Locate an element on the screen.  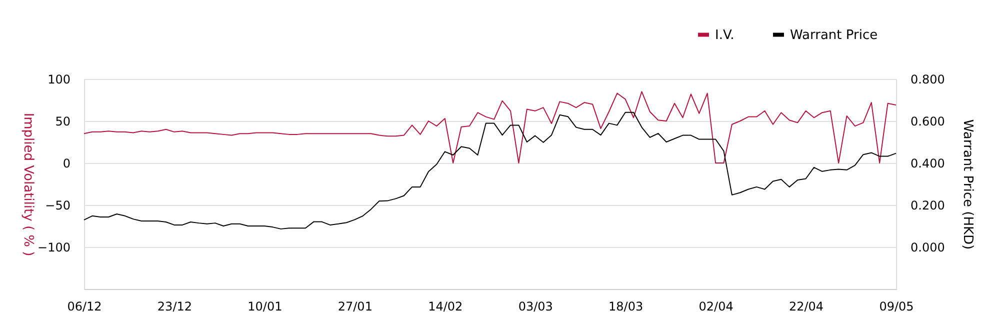
y-tick-label: 0 is located at coordinates (66, 163).